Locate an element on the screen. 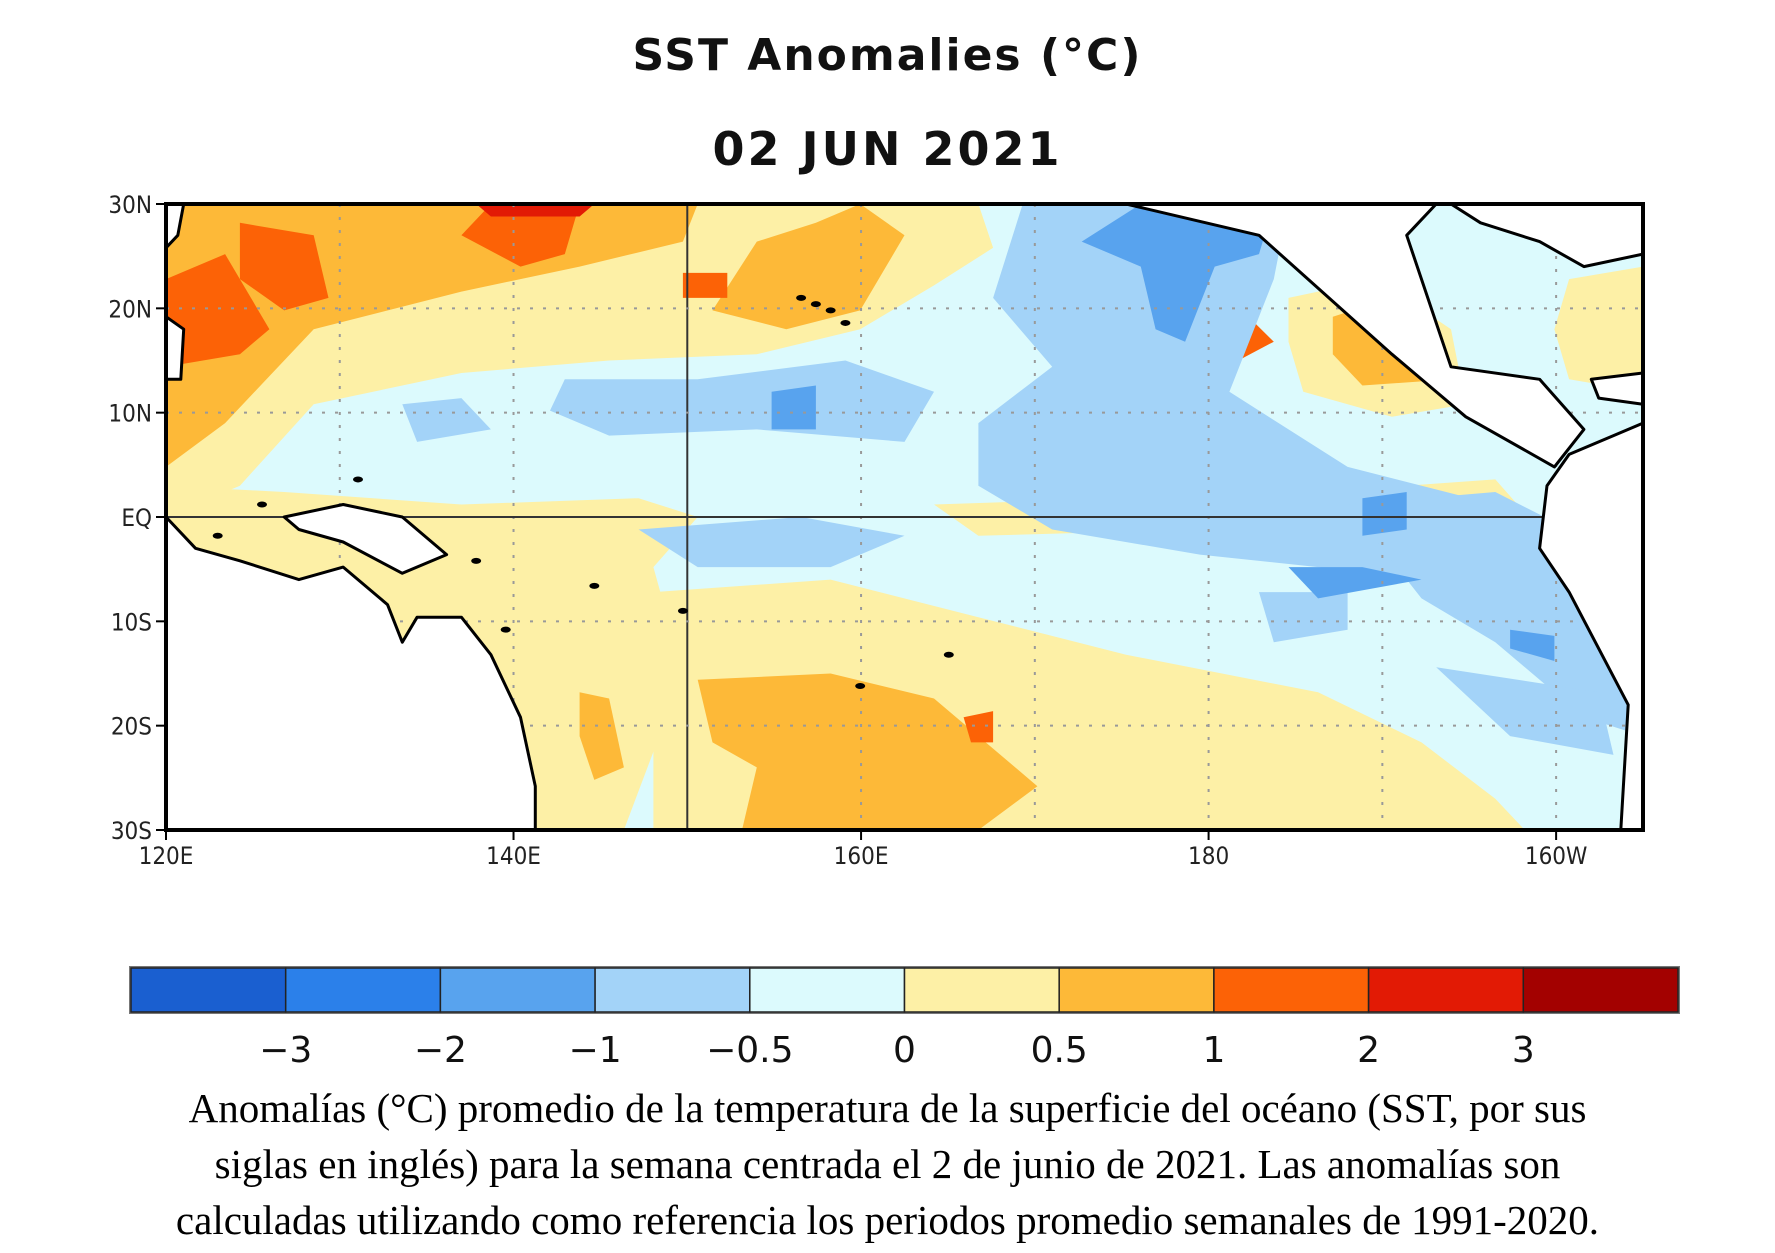 The image size is (1775, 1253). colorbar-tick-label: −2 is located at coordinates (440, 1050).